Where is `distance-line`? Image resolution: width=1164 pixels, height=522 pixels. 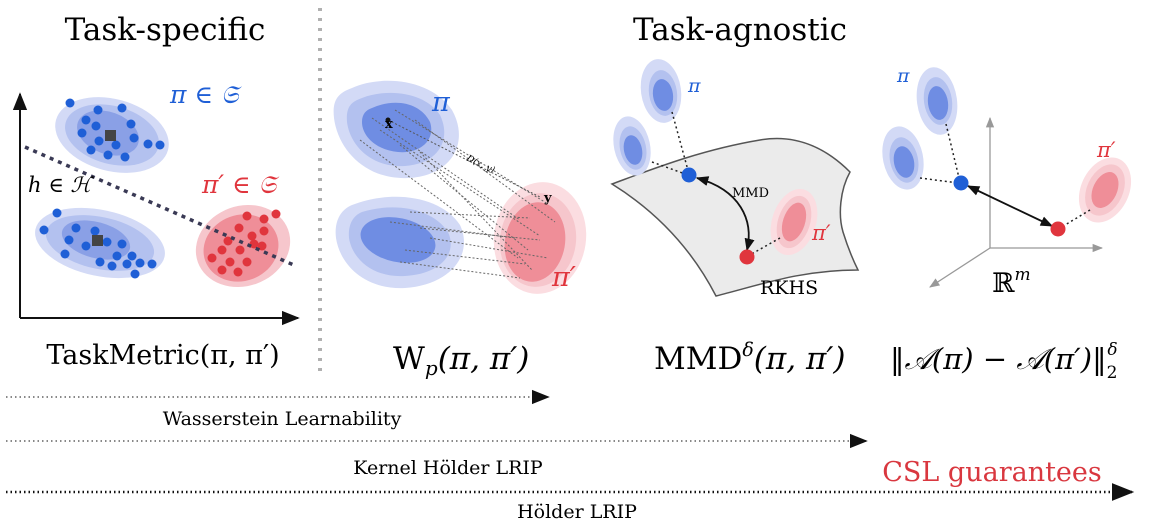 distance-line is located at coordinates (464, 158).